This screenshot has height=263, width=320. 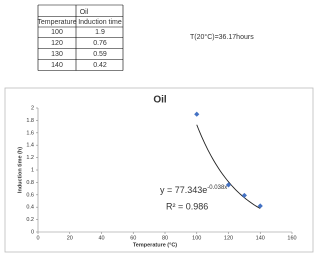 I want to click on y-tick-label: 0, so click(x=32, y=232).